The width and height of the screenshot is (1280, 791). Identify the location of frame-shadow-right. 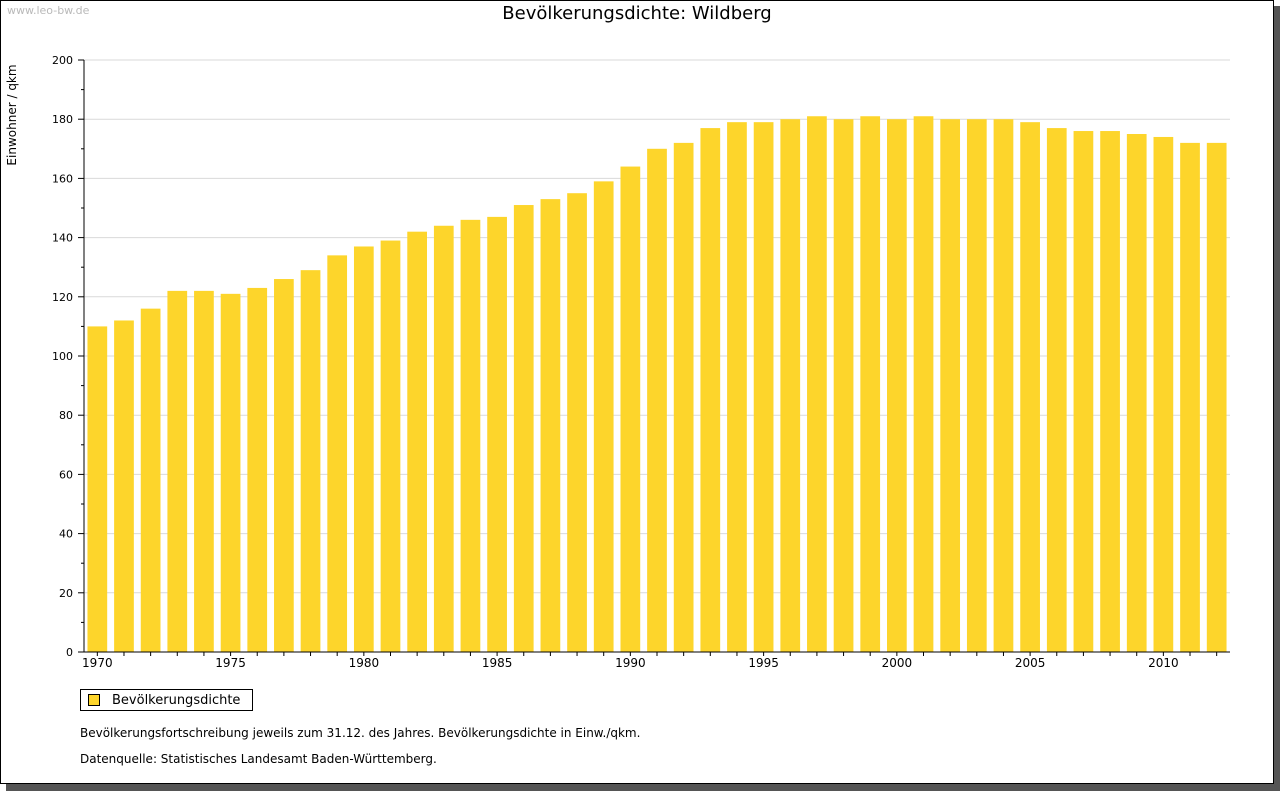
(1277, 398).